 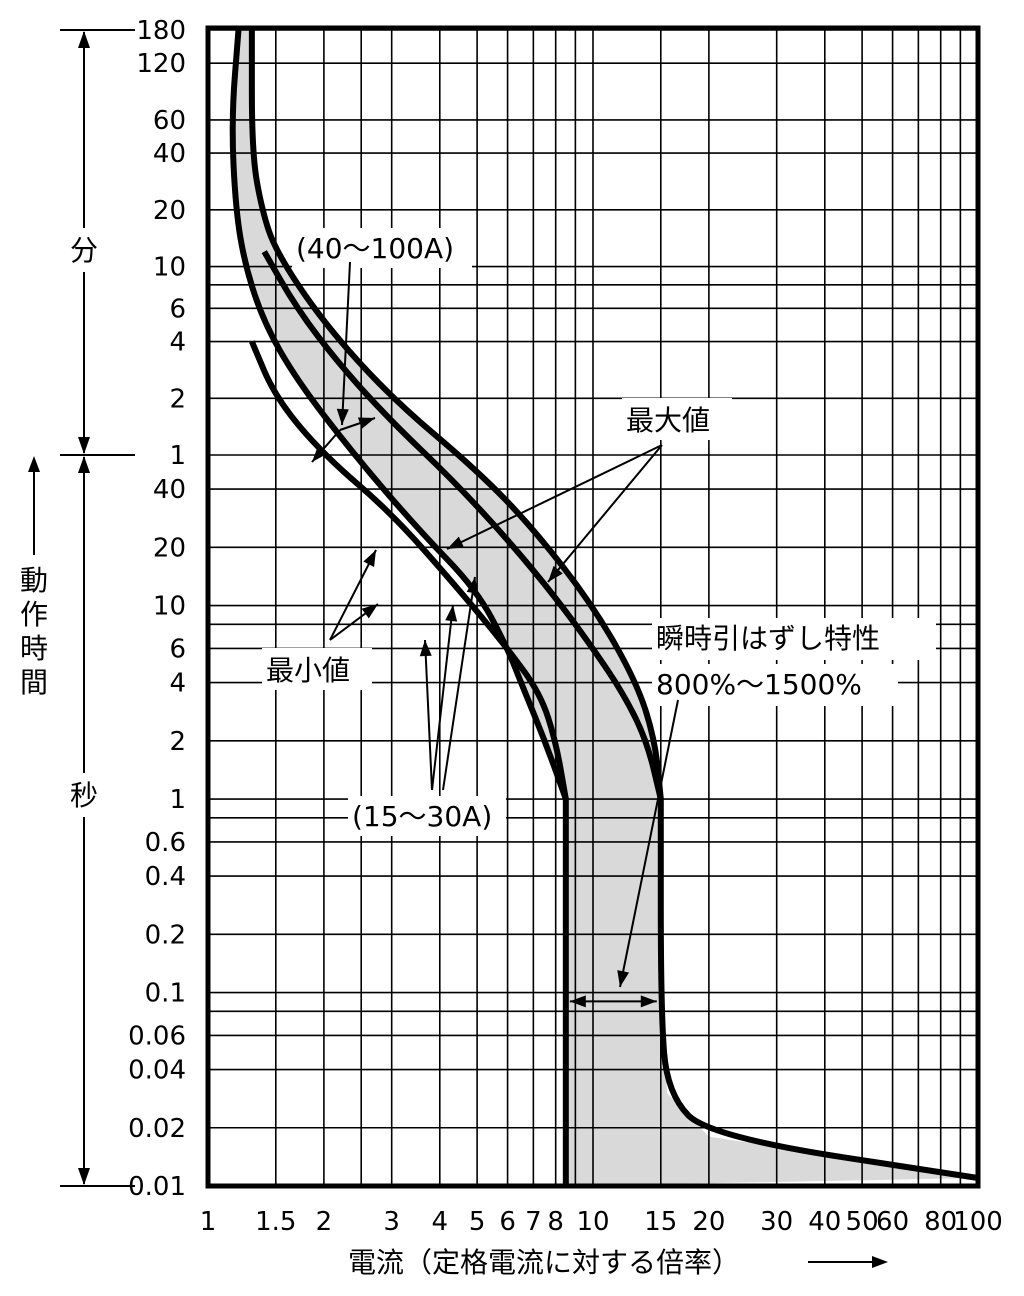 I want to click on annotation-max: 最大値, so click(x=668, y=420).